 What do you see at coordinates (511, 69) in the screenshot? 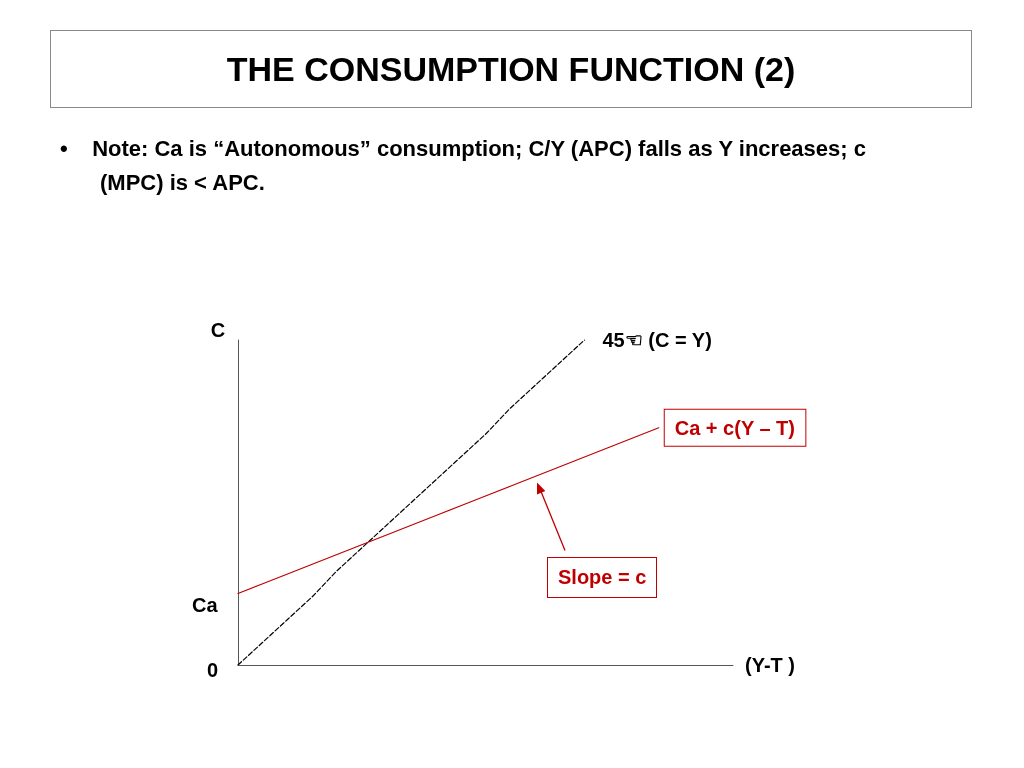
I see `chart-title: THE CONSUMPTION FUNCTION (2)` at bounding box center [511, 69].